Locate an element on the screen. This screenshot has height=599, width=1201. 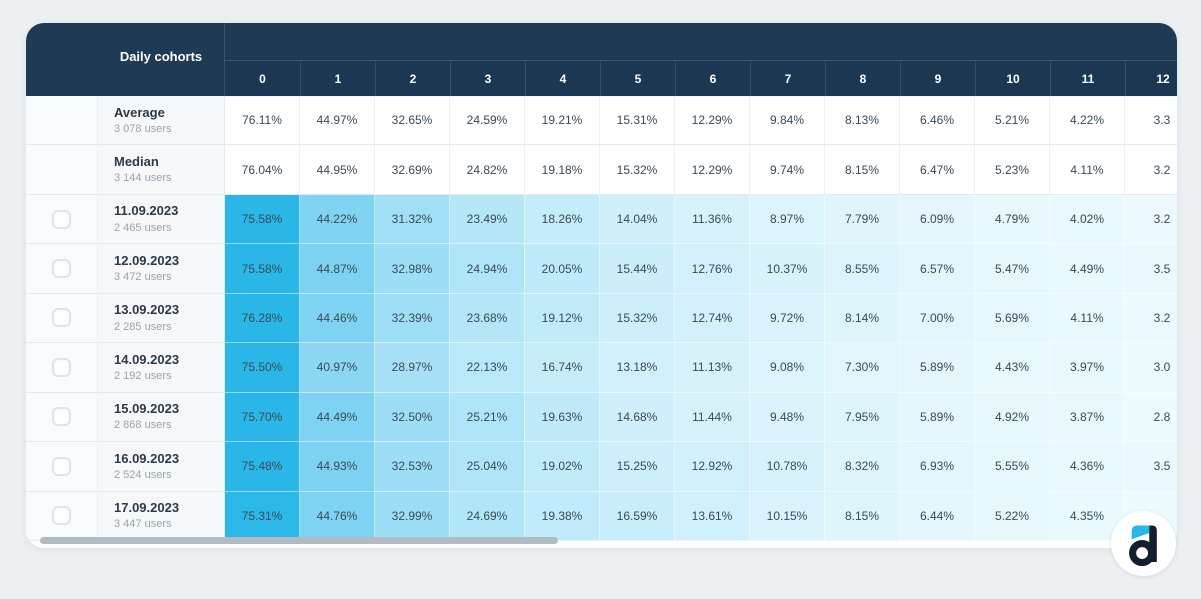
retention-cell: 20.05% is located at coordinates (562, 269).